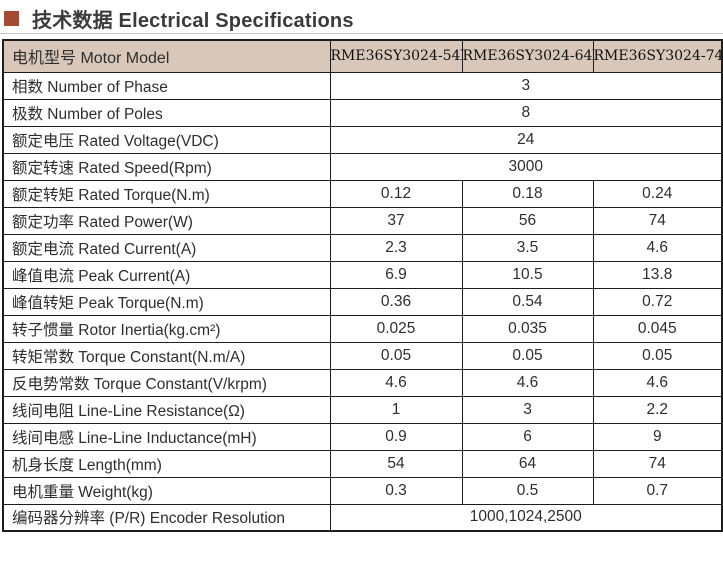 This screenshot has height=561, width=723. What do you see at coordinates (657, 274) in the screenshot?
I see `spec-value: 13.8` at bounding box center [657, 274].